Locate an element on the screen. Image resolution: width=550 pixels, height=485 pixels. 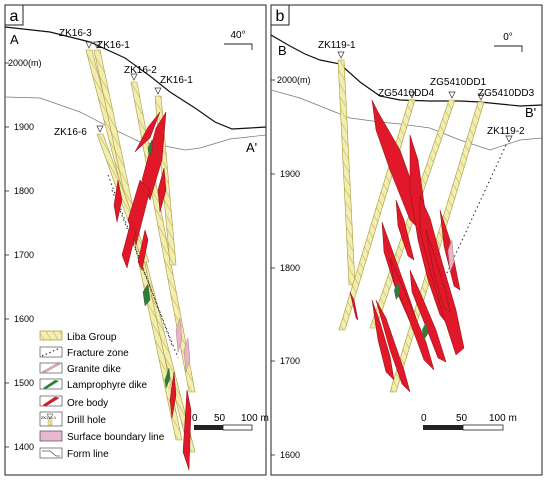
drill-collars-b is located at coordinates (425, 97).